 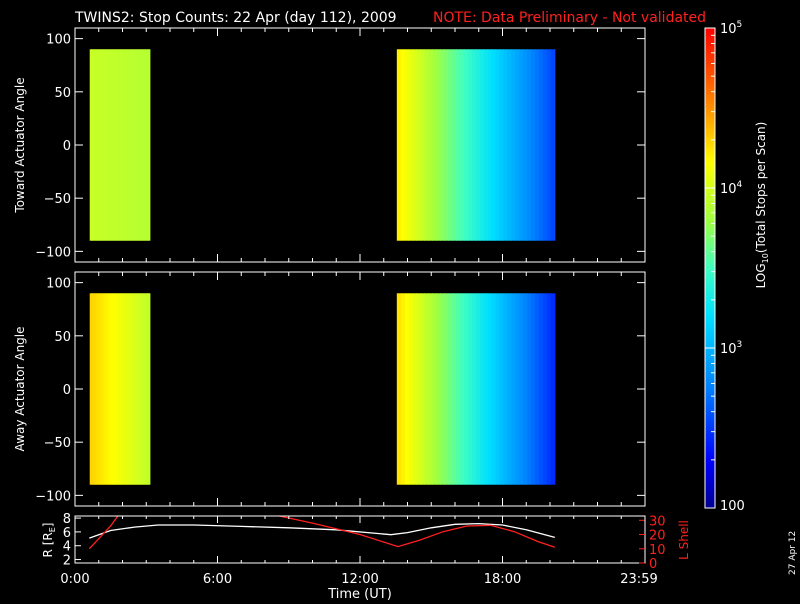 I want to click on y-tick-label: 50, so click(x=62, y=93).